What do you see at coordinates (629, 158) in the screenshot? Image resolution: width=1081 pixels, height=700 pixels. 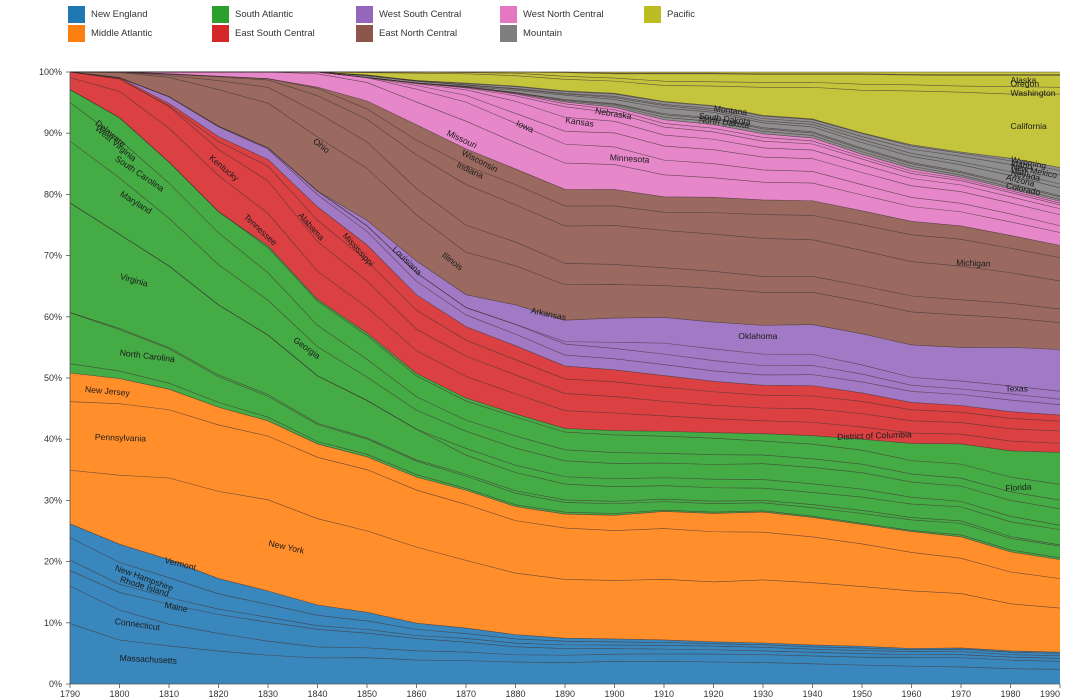 I see `label-minnesota: Minnesota` at bounding box center [629, 158].